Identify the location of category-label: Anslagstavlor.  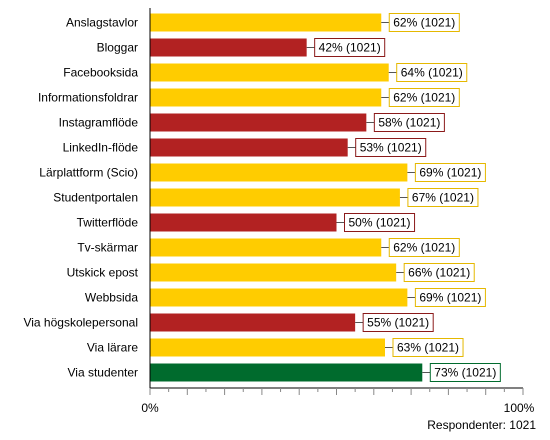
(102, 23).